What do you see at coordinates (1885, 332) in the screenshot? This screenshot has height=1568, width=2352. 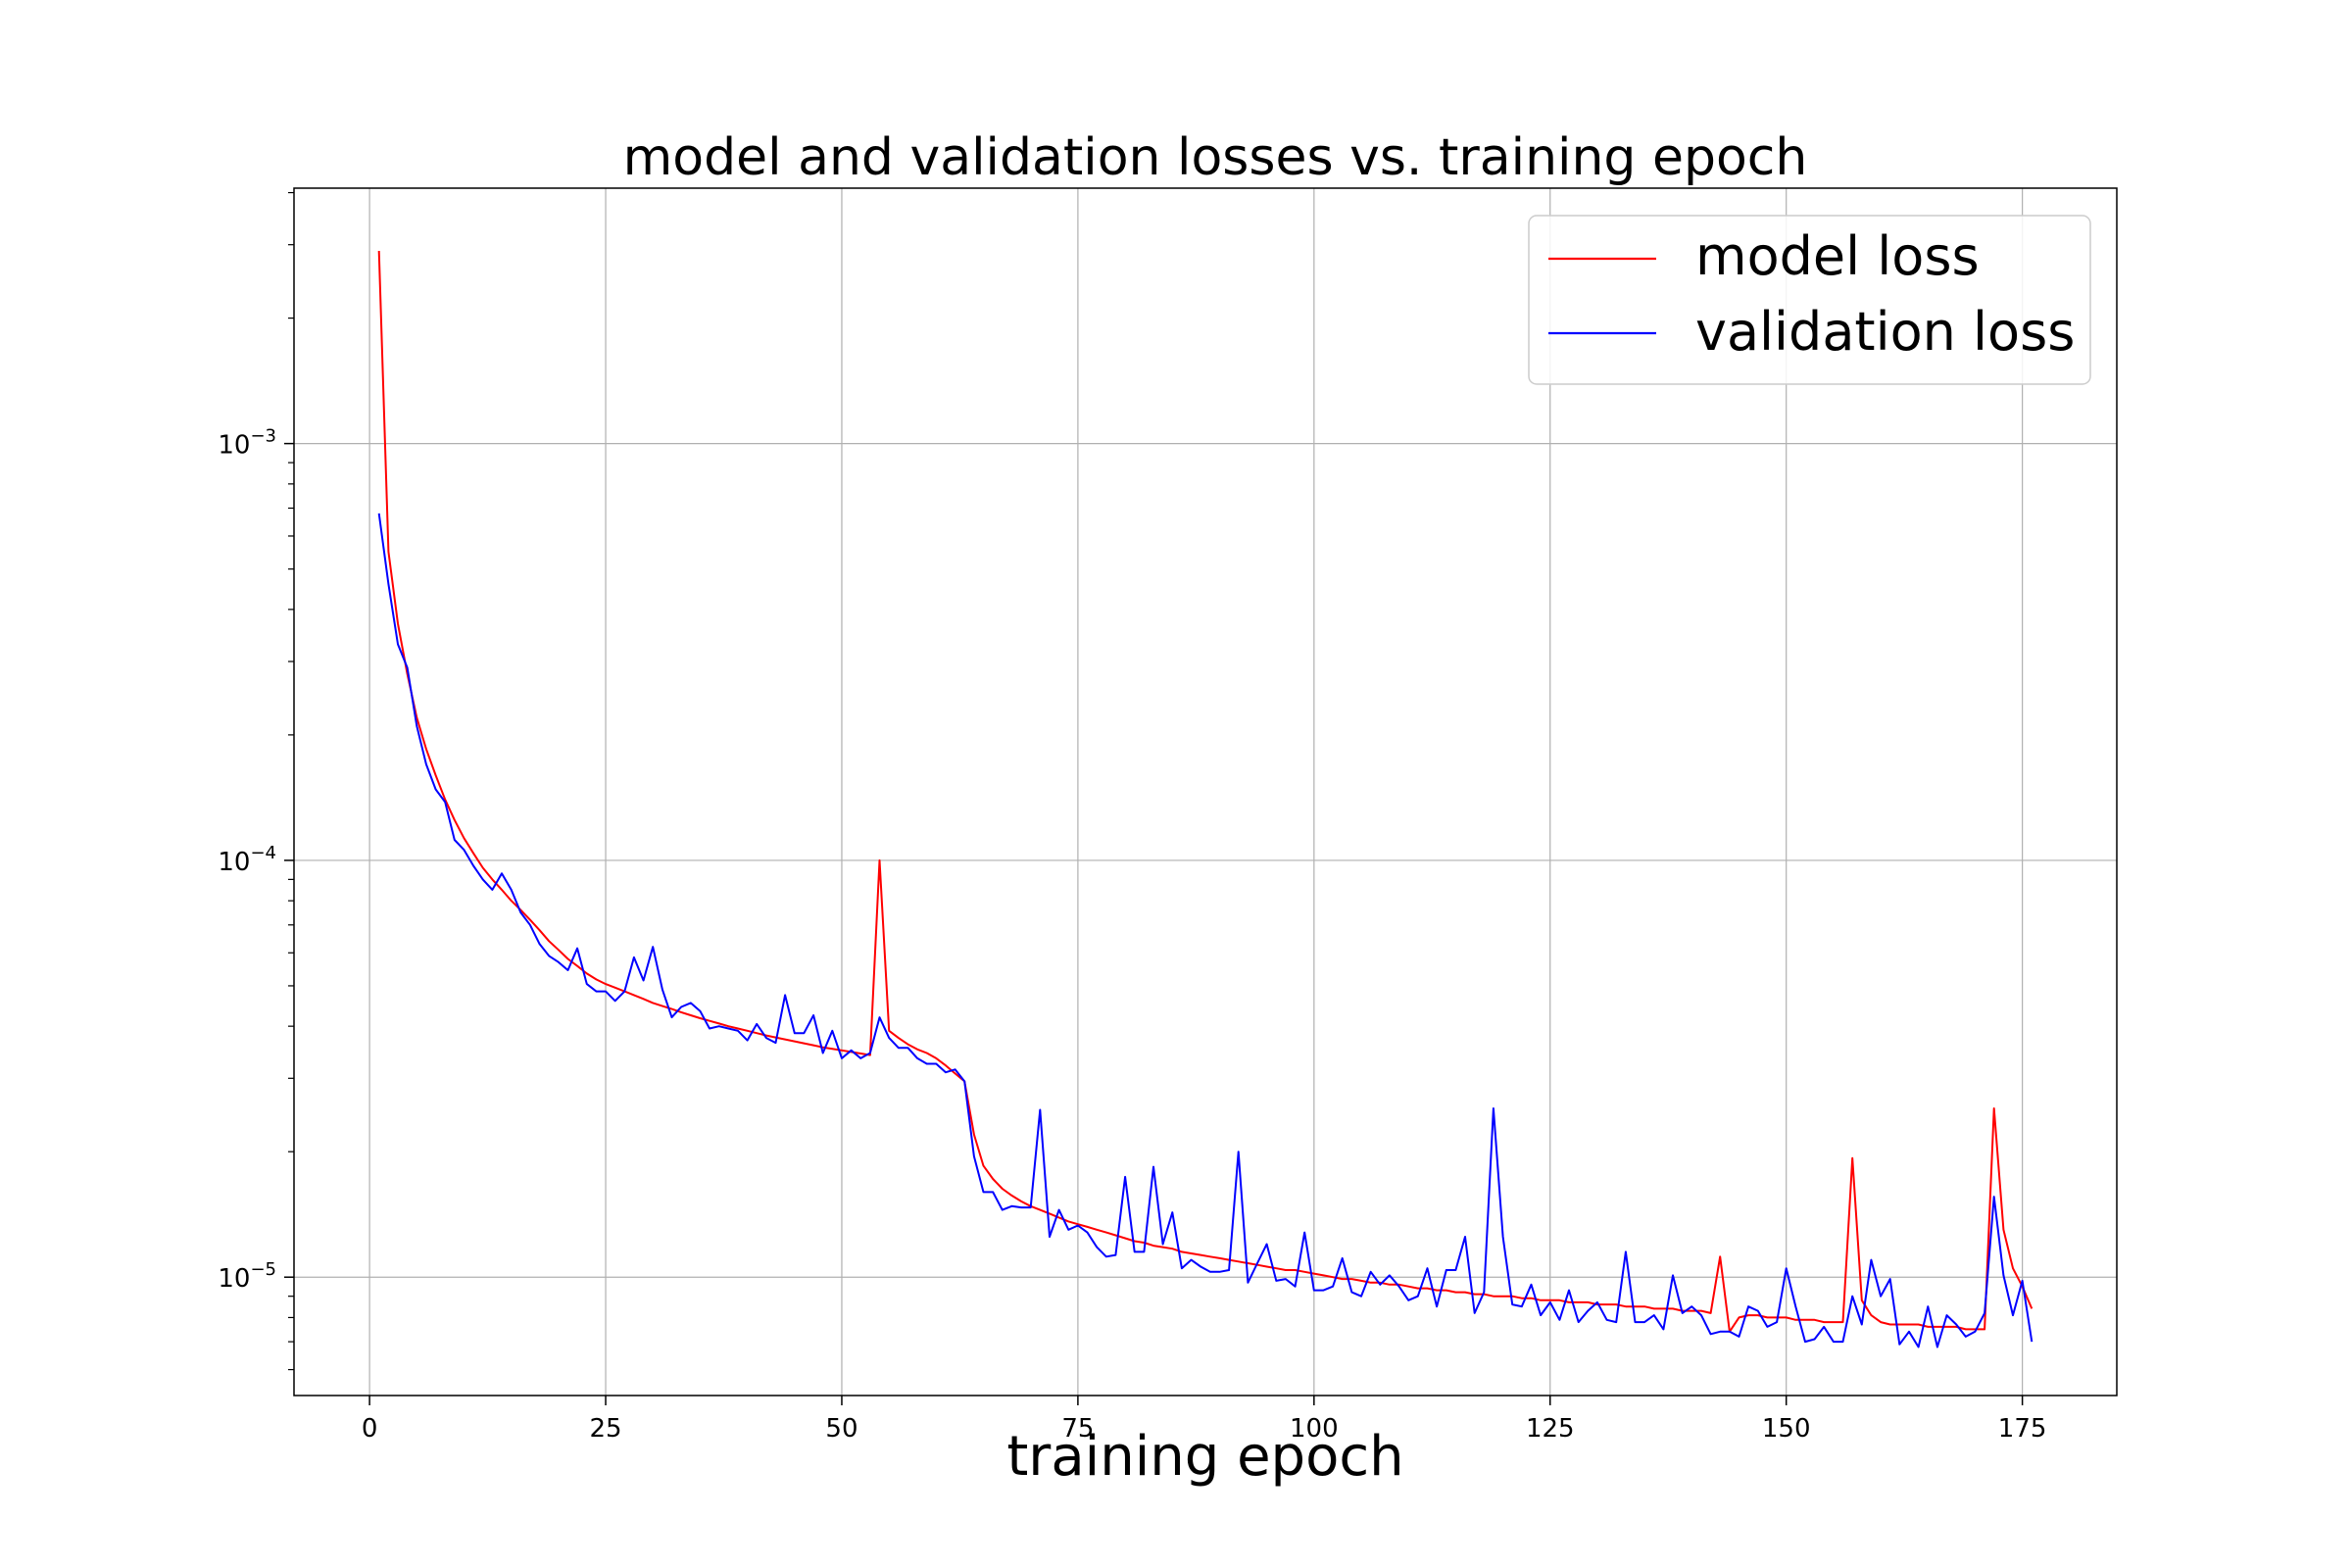 I see `legend-label-validation-loss: validation loss` at bounding box center [1885, 332].